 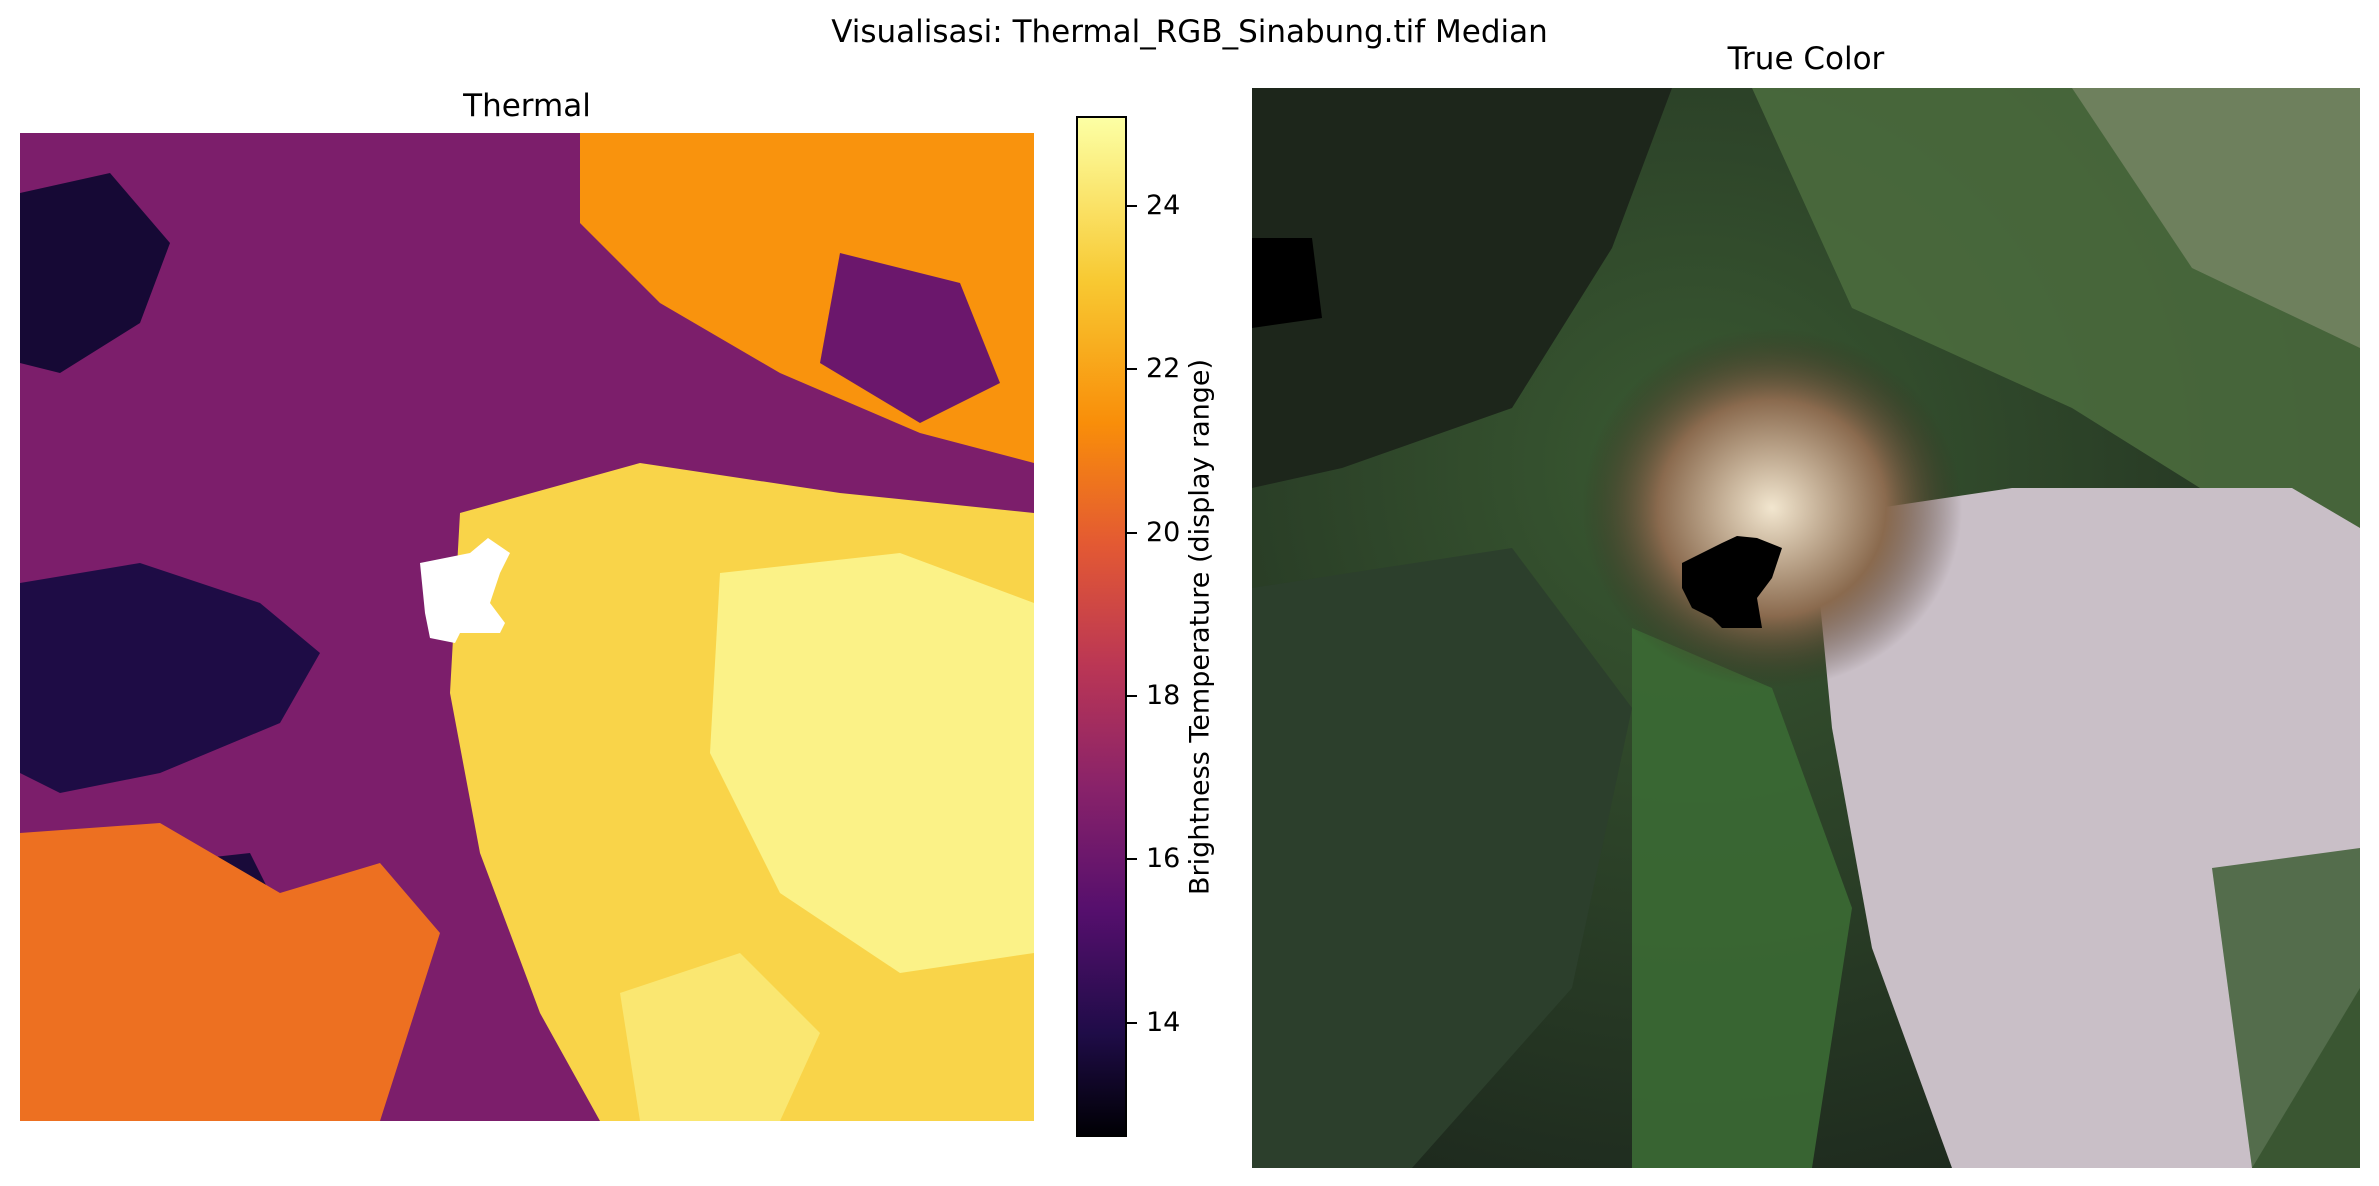 I want to click on summit-ash, so click(x=1772, y=508).